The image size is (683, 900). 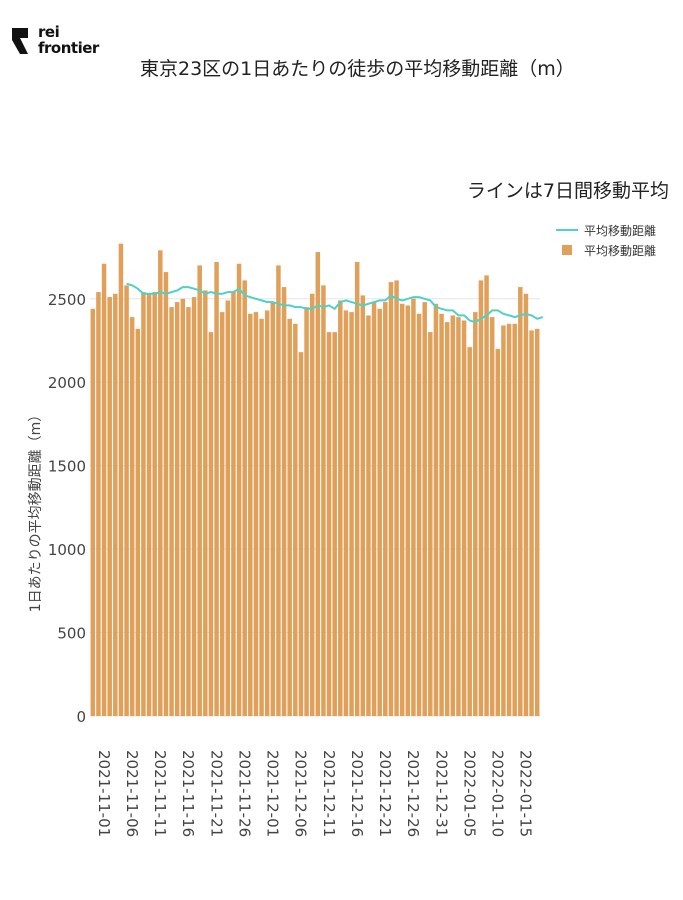 I want to click on legend-item-bar: 平均移動距離, so click(x=606, y=250).